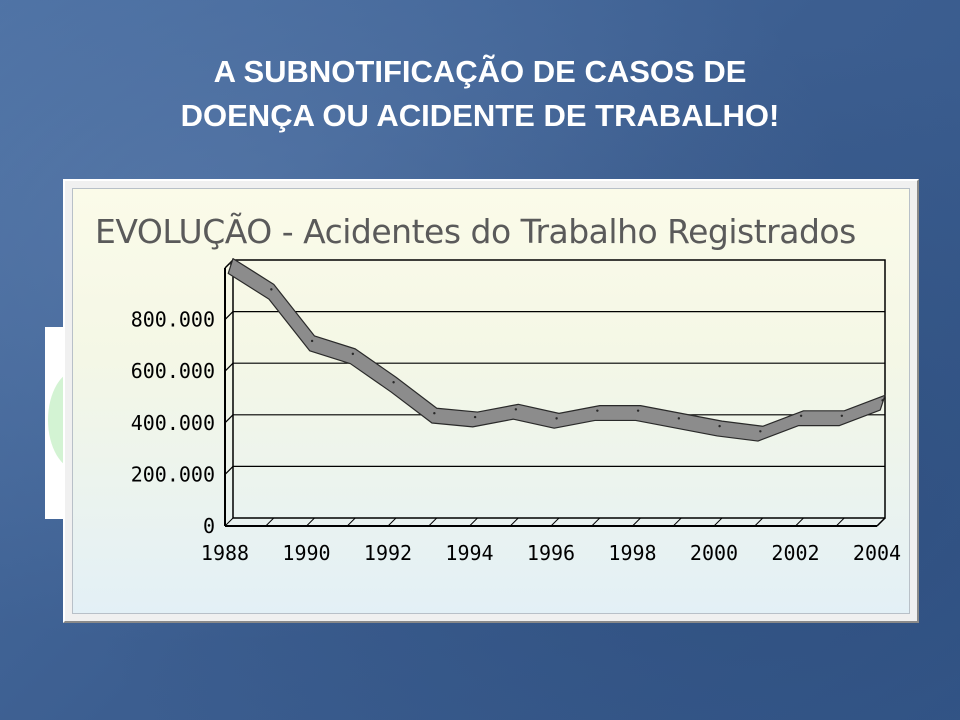  Describe the element at coordinates (480, 71) in the screenshot. I see `slide-title-line-1: A SUBNOTIFICAÇÃO DE CASOS DE` at that location.